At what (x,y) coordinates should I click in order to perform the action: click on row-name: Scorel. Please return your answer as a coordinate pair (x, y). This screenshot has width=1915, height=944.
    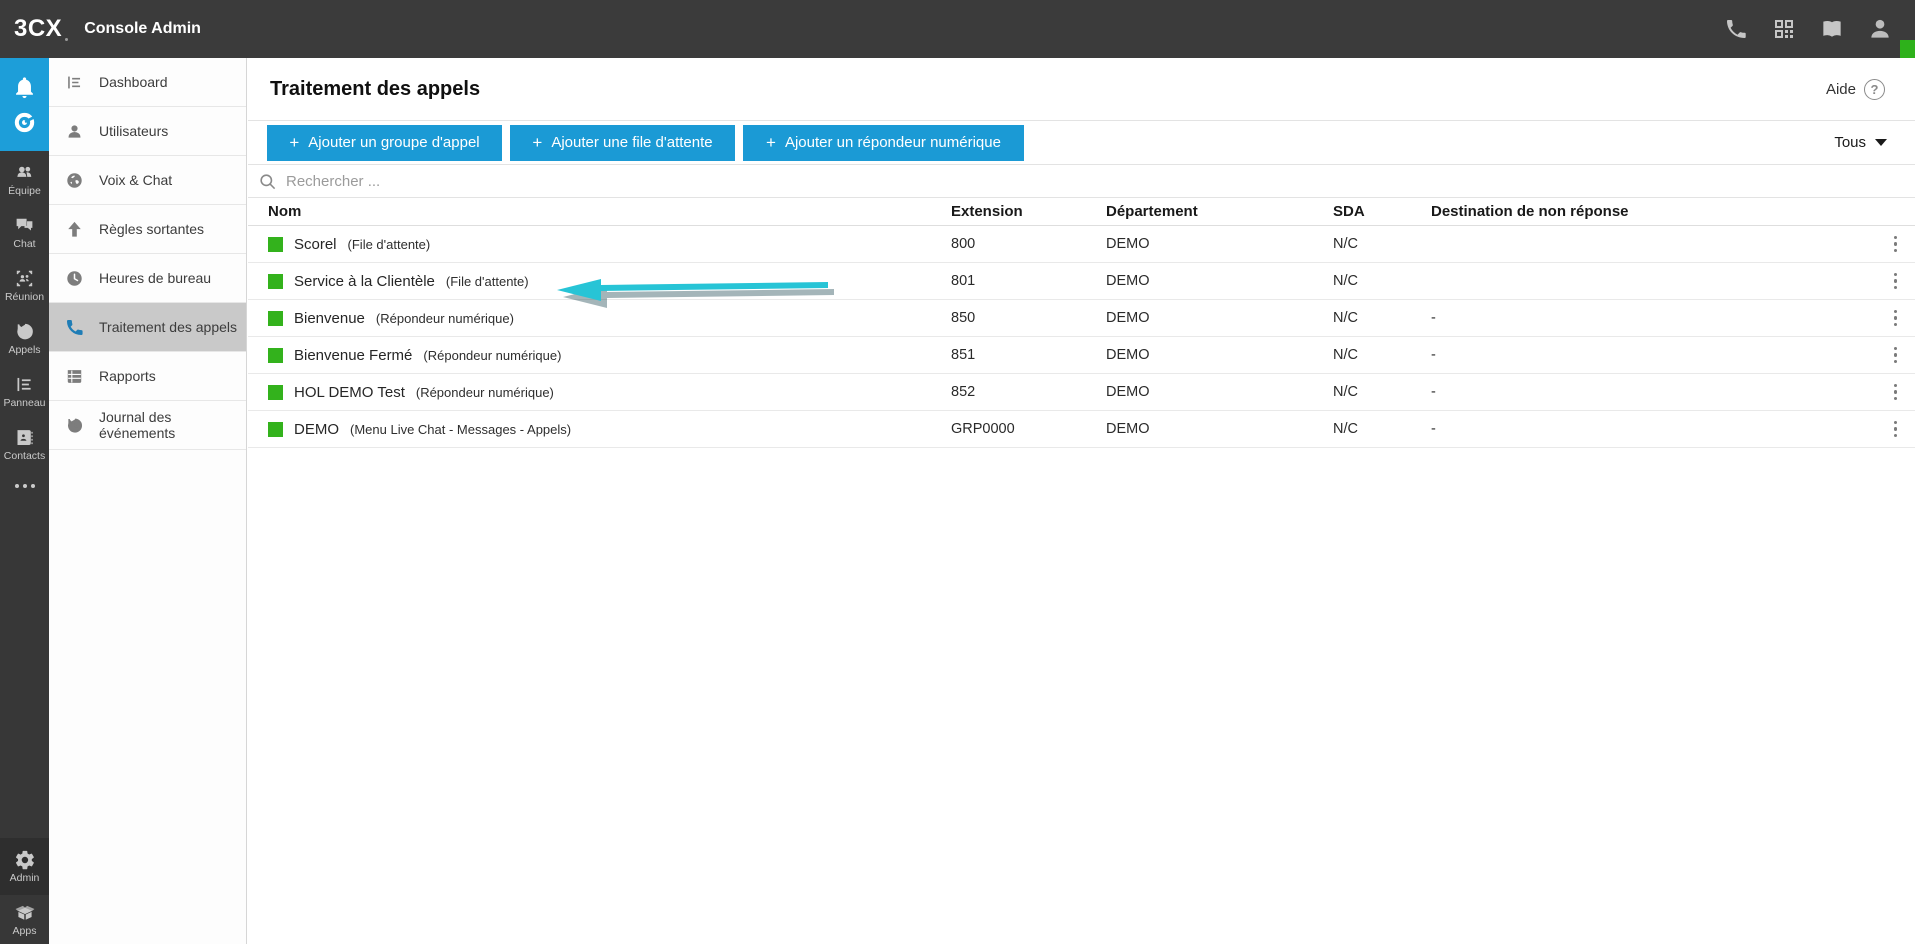
    Looking at the image, I should click on (315, 244).